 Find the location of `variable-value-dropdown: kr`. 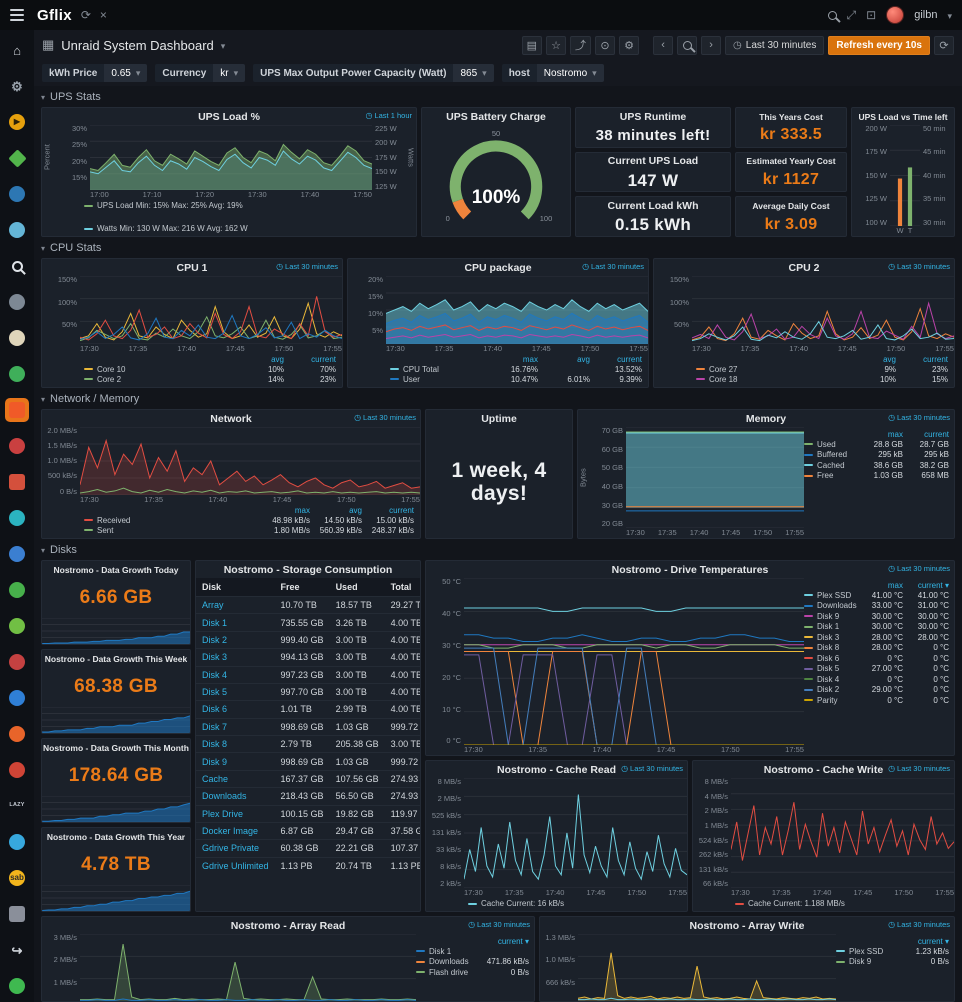

variable-value-dropdown: kr is located at coordinates (229, 73).